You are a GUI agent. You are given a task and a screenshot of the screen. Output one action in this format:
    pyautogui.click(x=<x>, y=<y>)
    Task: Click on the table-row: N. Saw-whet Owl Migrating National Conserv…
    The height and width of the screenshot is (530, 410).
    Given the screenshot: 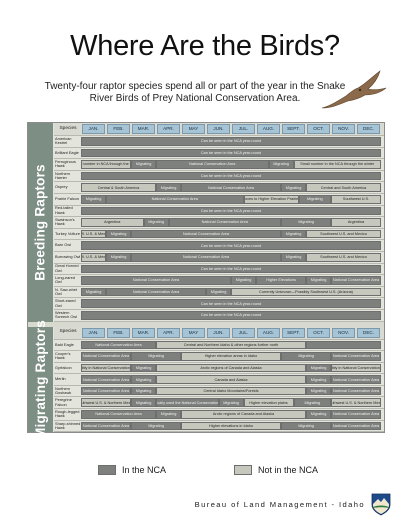 What is the action you would take?
    pyautogui.click(x=219, y=293)
    